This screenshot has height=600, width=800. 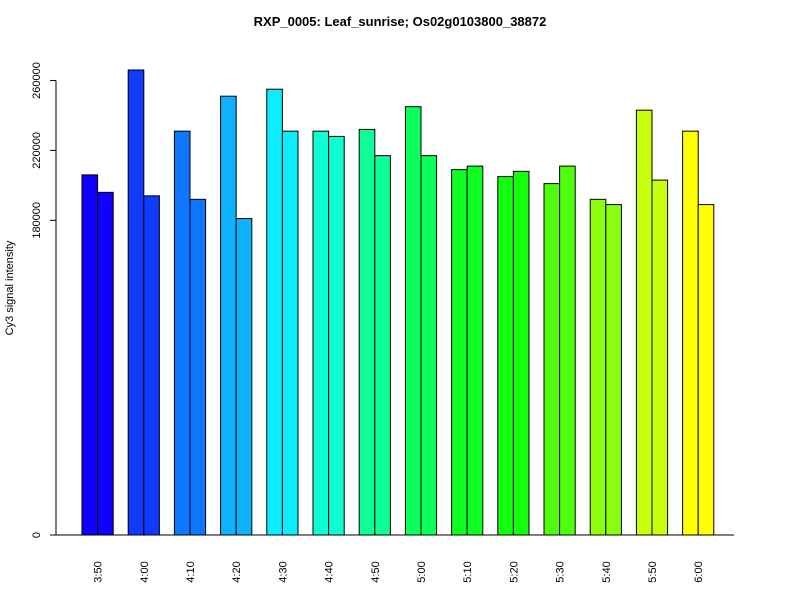 I want to click on x-tick-label: 5:30, so click(x=561, y=571).